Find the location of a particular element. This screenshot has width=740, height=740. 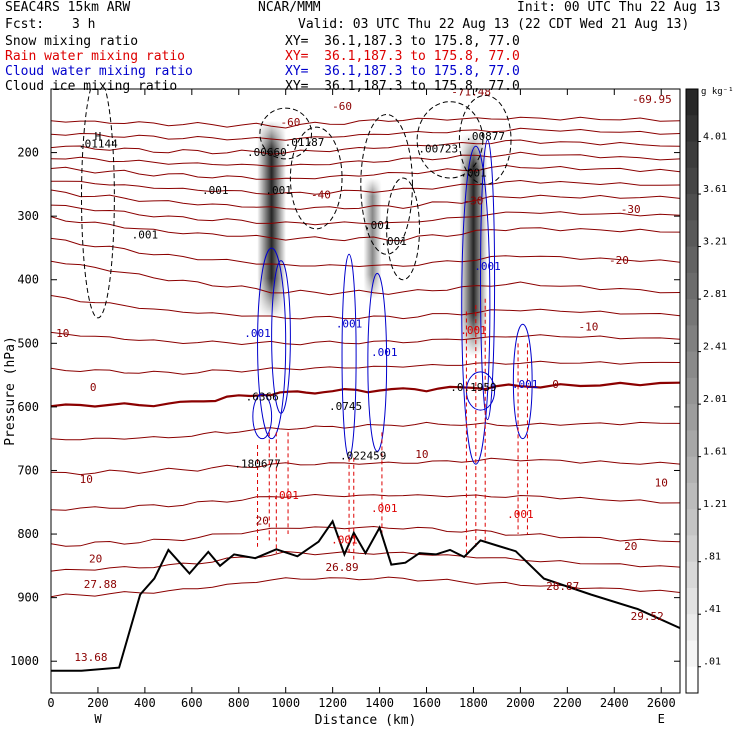

isotherm-label: -30 is located at coordinates (474, 201).